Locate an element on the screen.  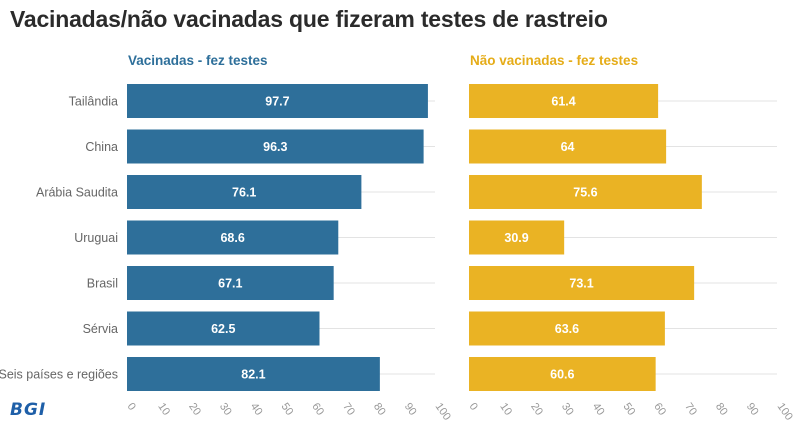
data-label: 73.1 is located at coordinates (581, 284).